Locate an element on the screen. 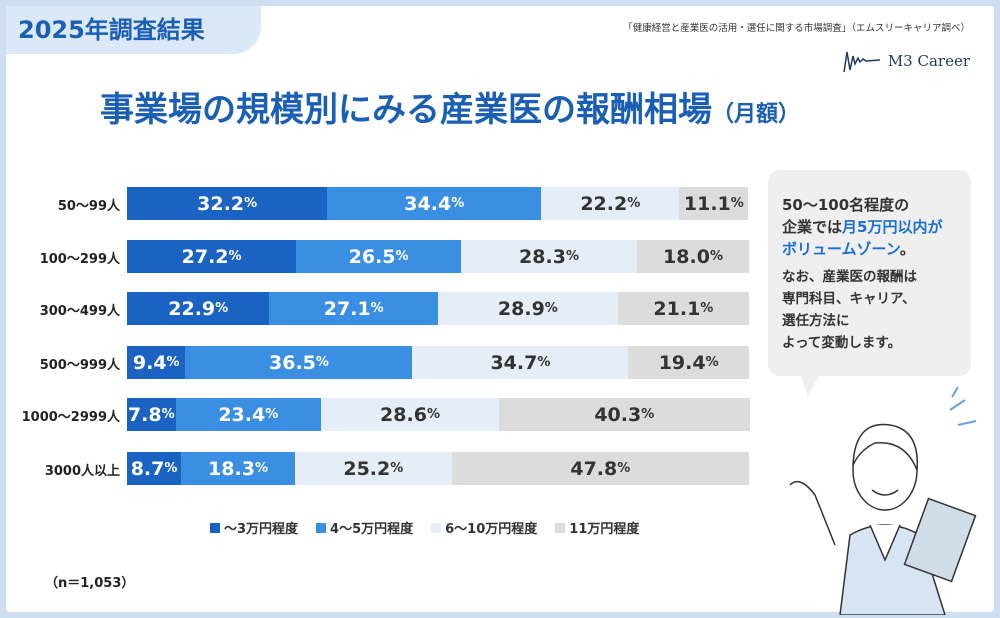 This screenshot has height=618, width=1000. bar-segment: 40.3% is located at coordinates (624, 414).